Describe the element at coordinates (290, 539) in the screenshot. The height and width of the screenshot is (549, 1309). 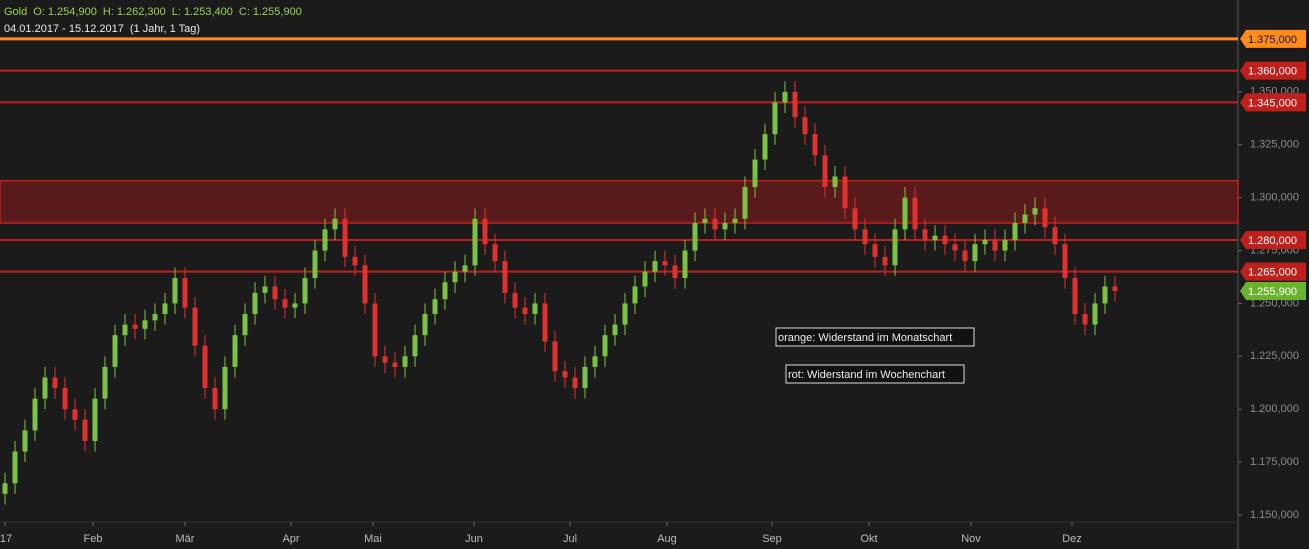
I see `x-tick-label: Apr` at that location.